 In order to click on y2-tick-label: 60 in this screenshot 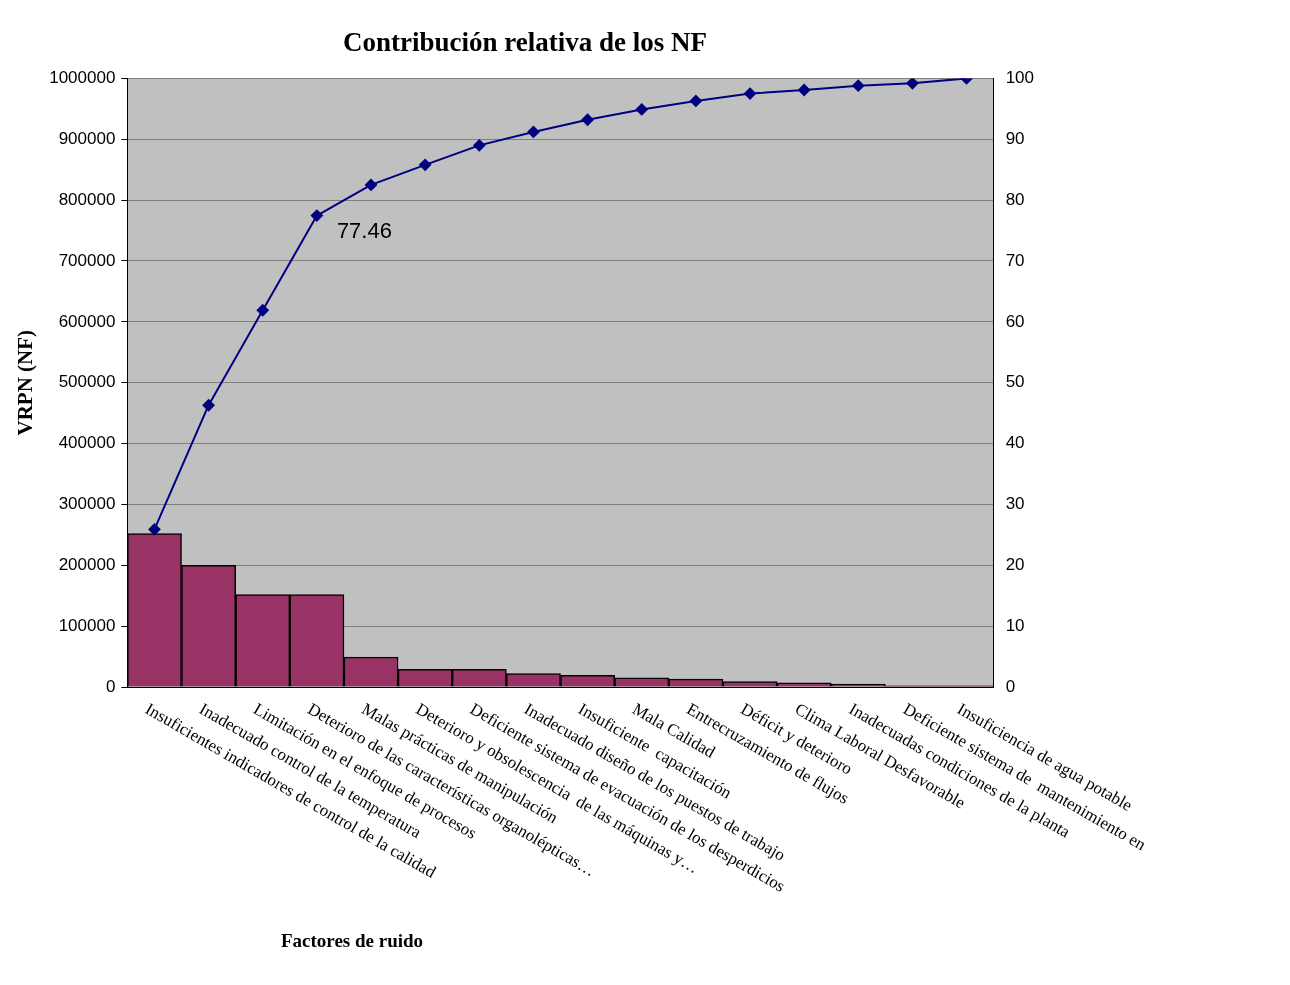, I will do `click(1015, 321)`.